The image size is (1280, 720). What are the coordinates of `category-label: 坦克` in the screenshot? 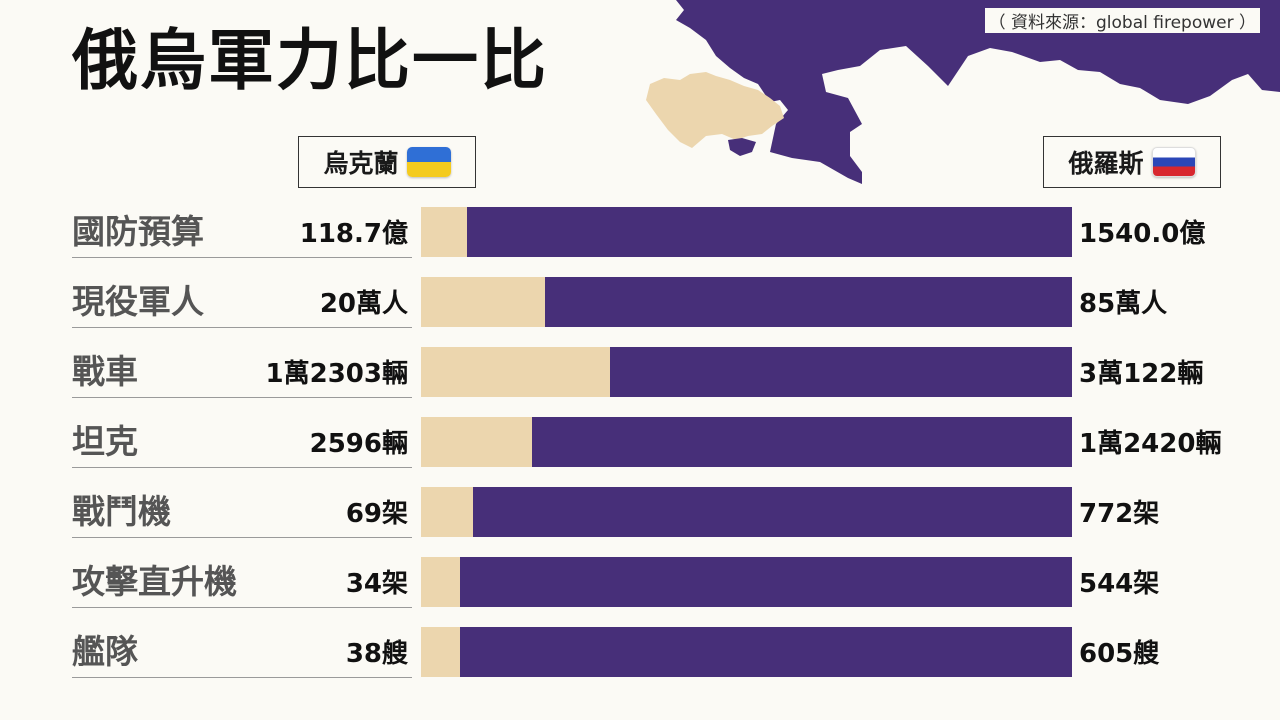 It's located at (242, 442).